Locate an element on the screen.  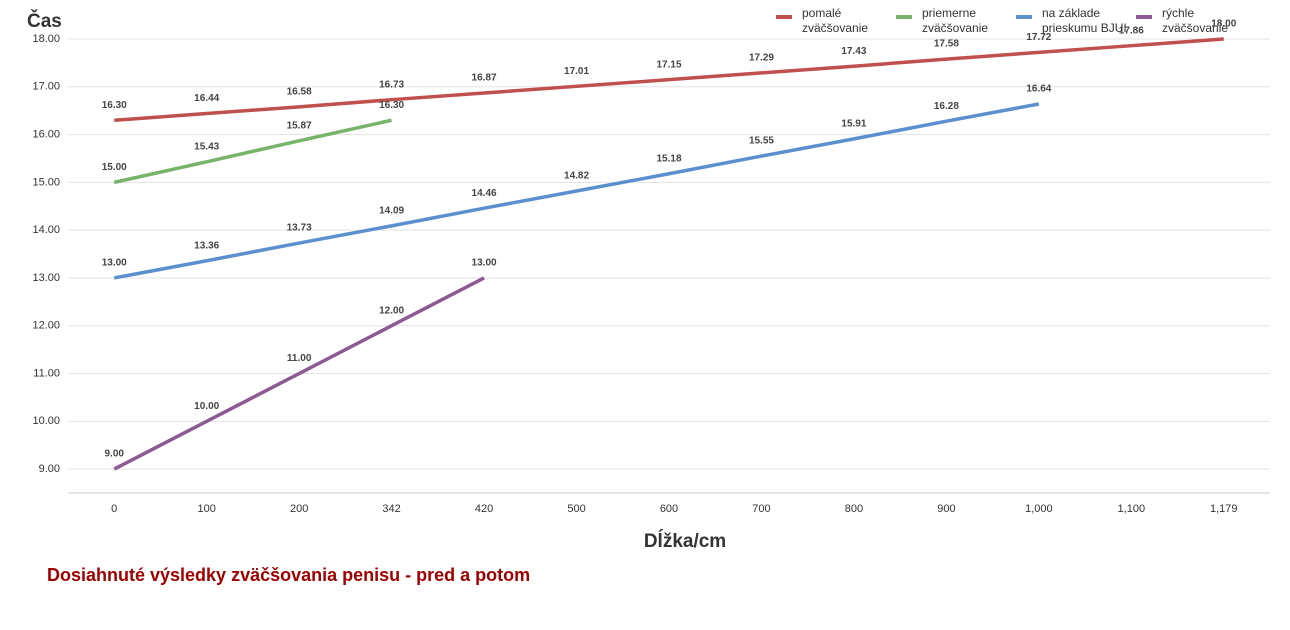
y-tick-label: 9.00 is located at coordinates (49, 469).